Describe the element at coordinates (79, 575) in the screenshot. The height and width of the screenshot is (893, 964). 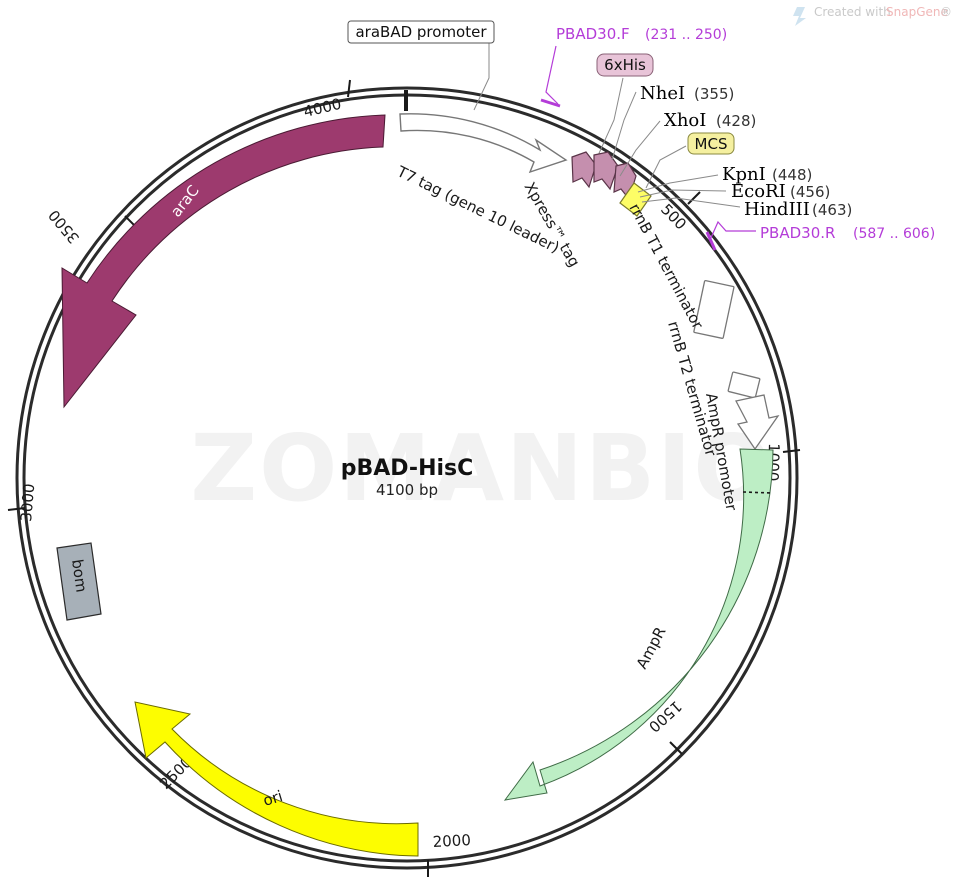
I see `feature-label-bom: bom` at that location.